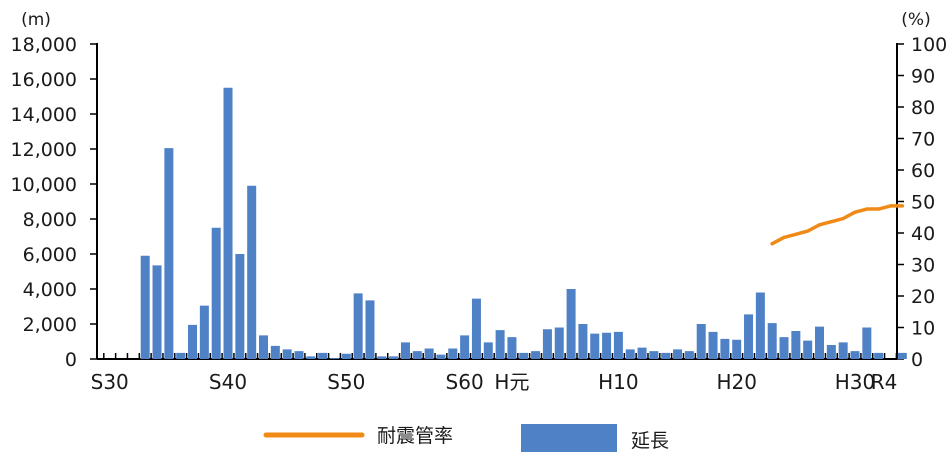  What do you see at coordinates (917, 360) in the screenshot?
I see `y-tick-label-right: 0` at bounding box center [917, 360].